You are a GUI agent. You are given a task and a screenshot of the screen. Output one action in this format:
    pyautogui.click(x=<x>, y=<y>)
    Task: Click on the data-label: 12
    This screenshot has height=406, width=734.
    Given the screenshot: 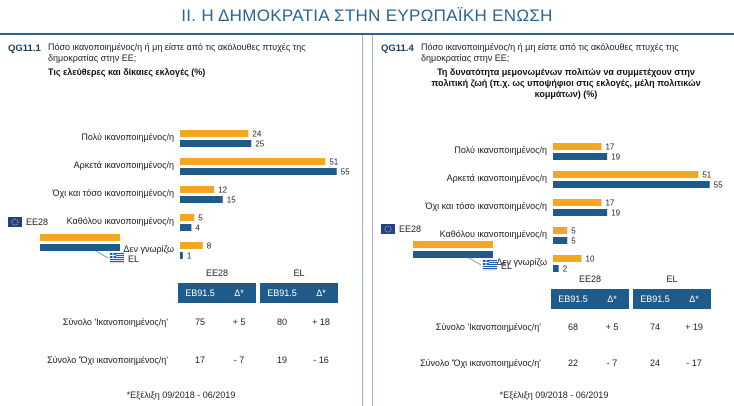 What is the action you would take?
    pyautogui.click(x=222, y=190)
    